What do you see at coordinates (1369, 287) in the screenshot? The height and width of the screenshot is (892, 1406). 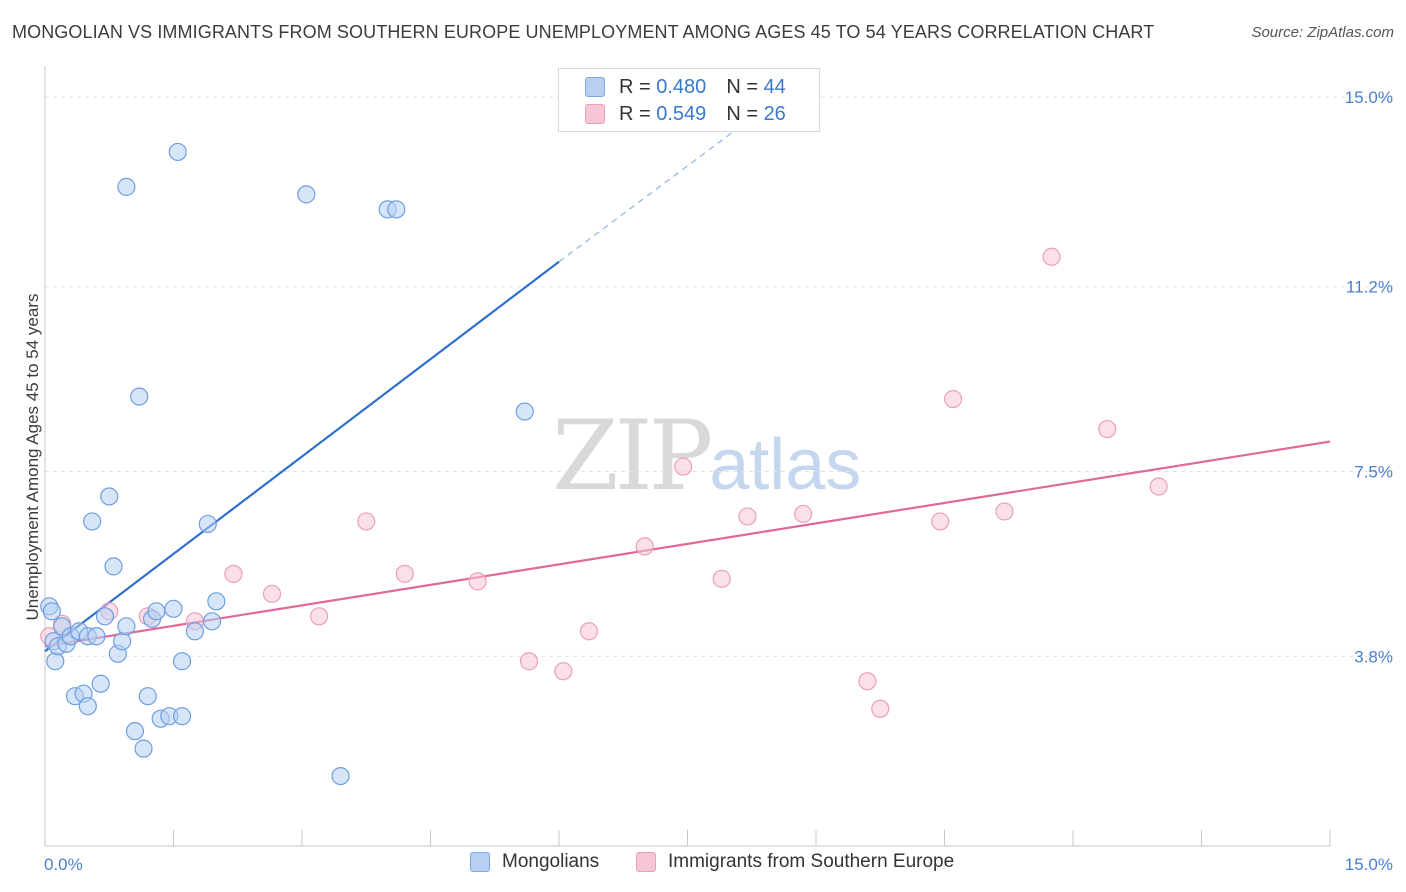 I see `y-tick-label: 11.2%` at bounding box center [1369, 287].